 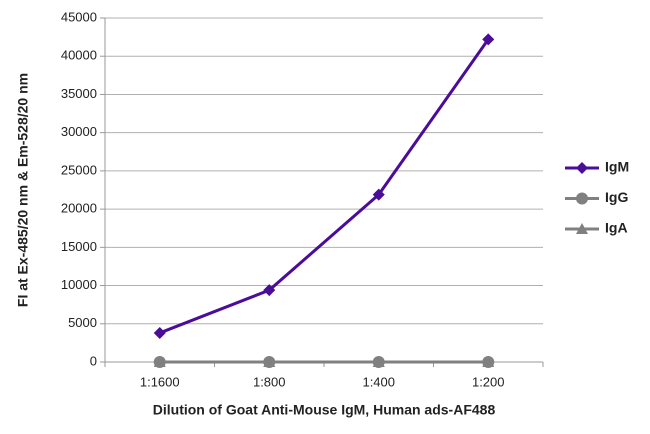 I want to click on y-tick-label: 35000, so click(x=79, y=93).